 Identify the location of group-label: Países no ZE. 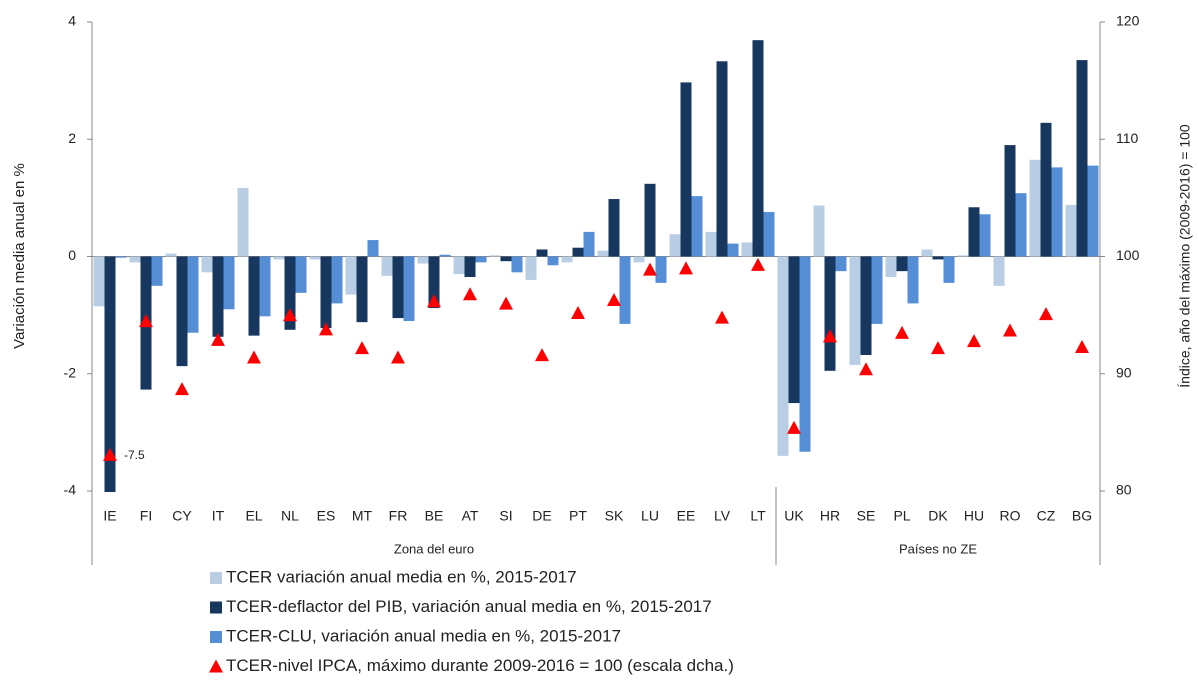
(938, 548).